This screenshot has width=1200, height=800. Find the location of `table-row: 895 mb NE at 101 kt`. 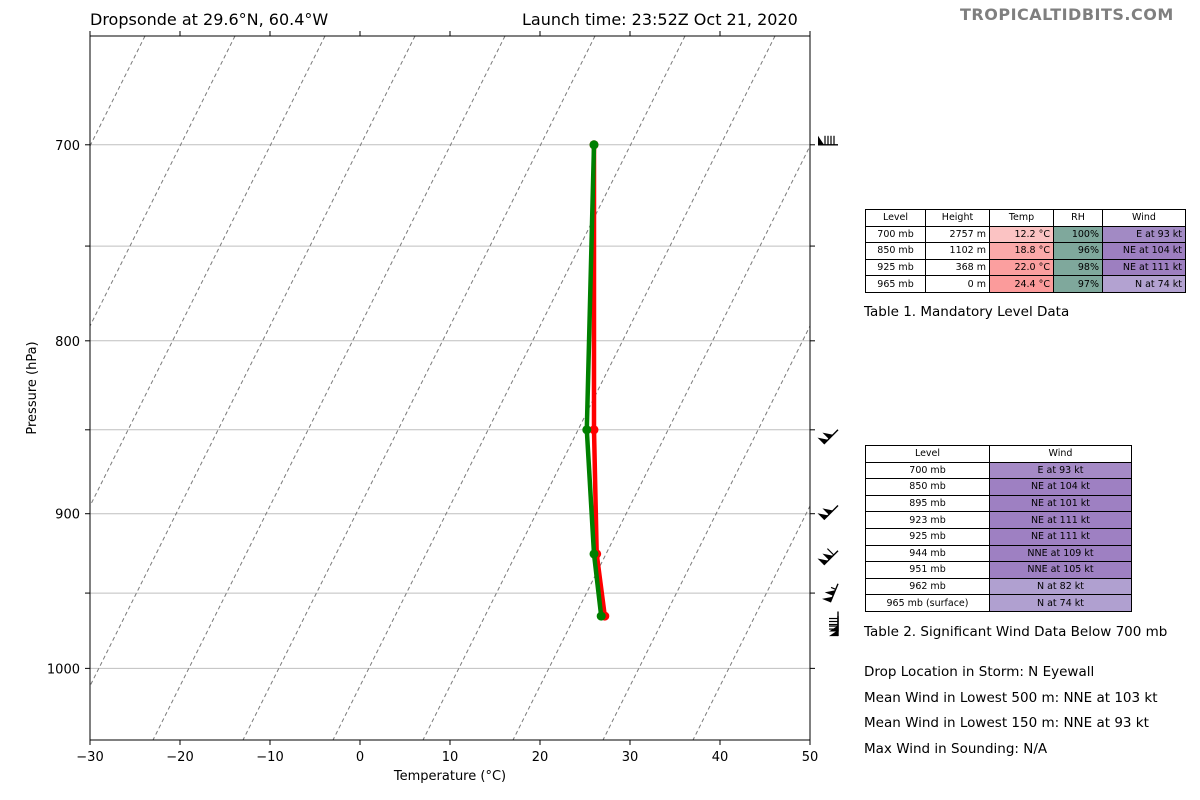

table-row: 895 mb NE at 101 kt is located at coordinates (998, 503).